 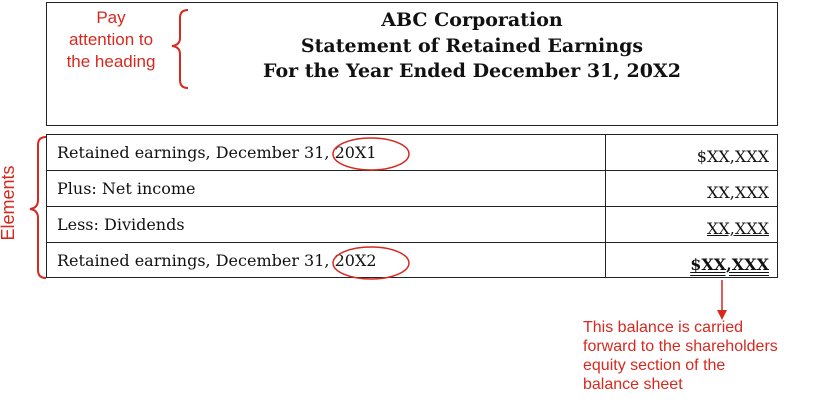 What do you see at coordinates (111, 61) in the screenshot?
I see `annotation-line: the heading` at bounding box center [111, 61].